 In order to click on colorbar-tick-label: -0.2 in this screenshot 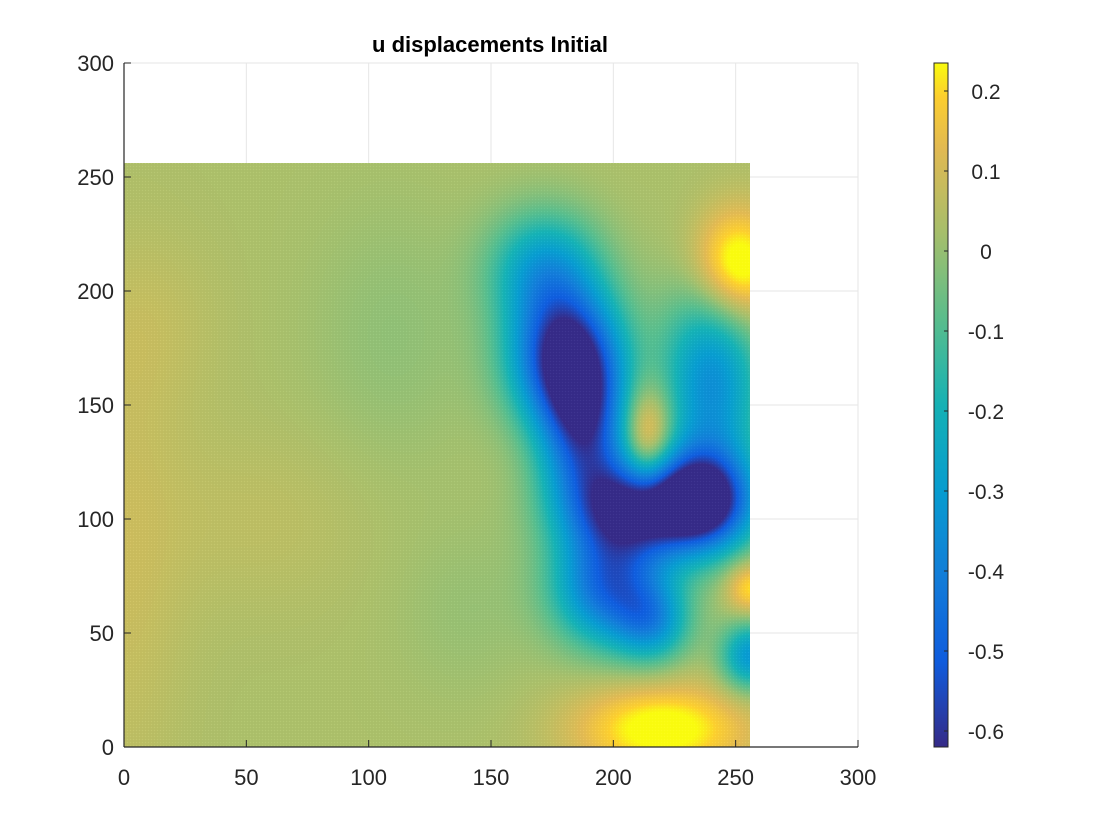, I will do `click(986, 412)`.